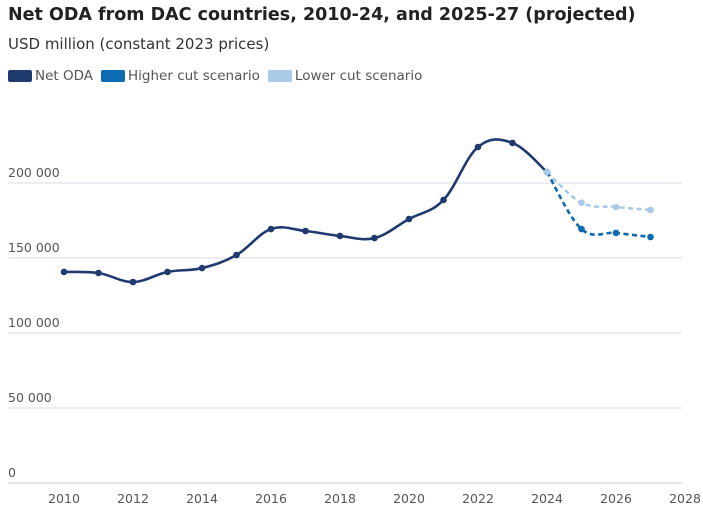  What do you see at coordinates (547, 172) in the screenshot?
I see `data-point-2024` at bounding box center [547, 172].